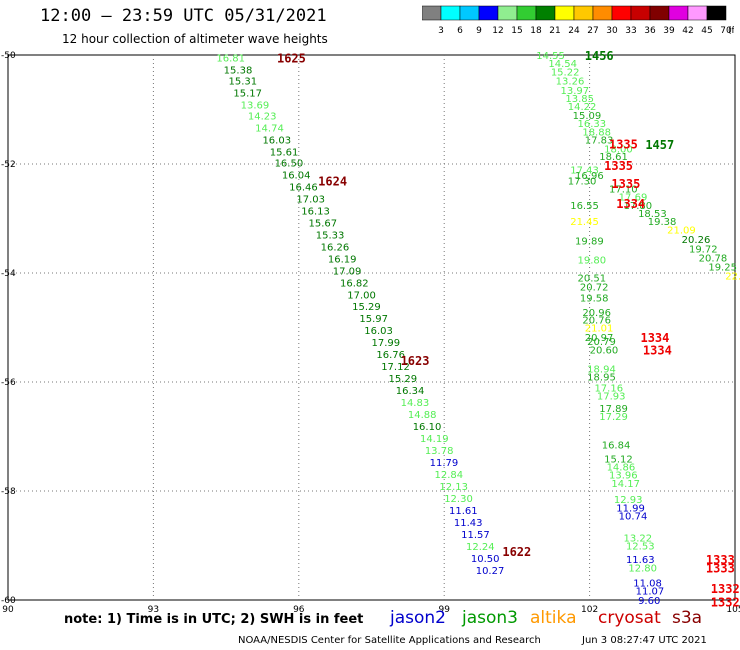  I want to click on swh-value: 17.83, so click(599, 140).